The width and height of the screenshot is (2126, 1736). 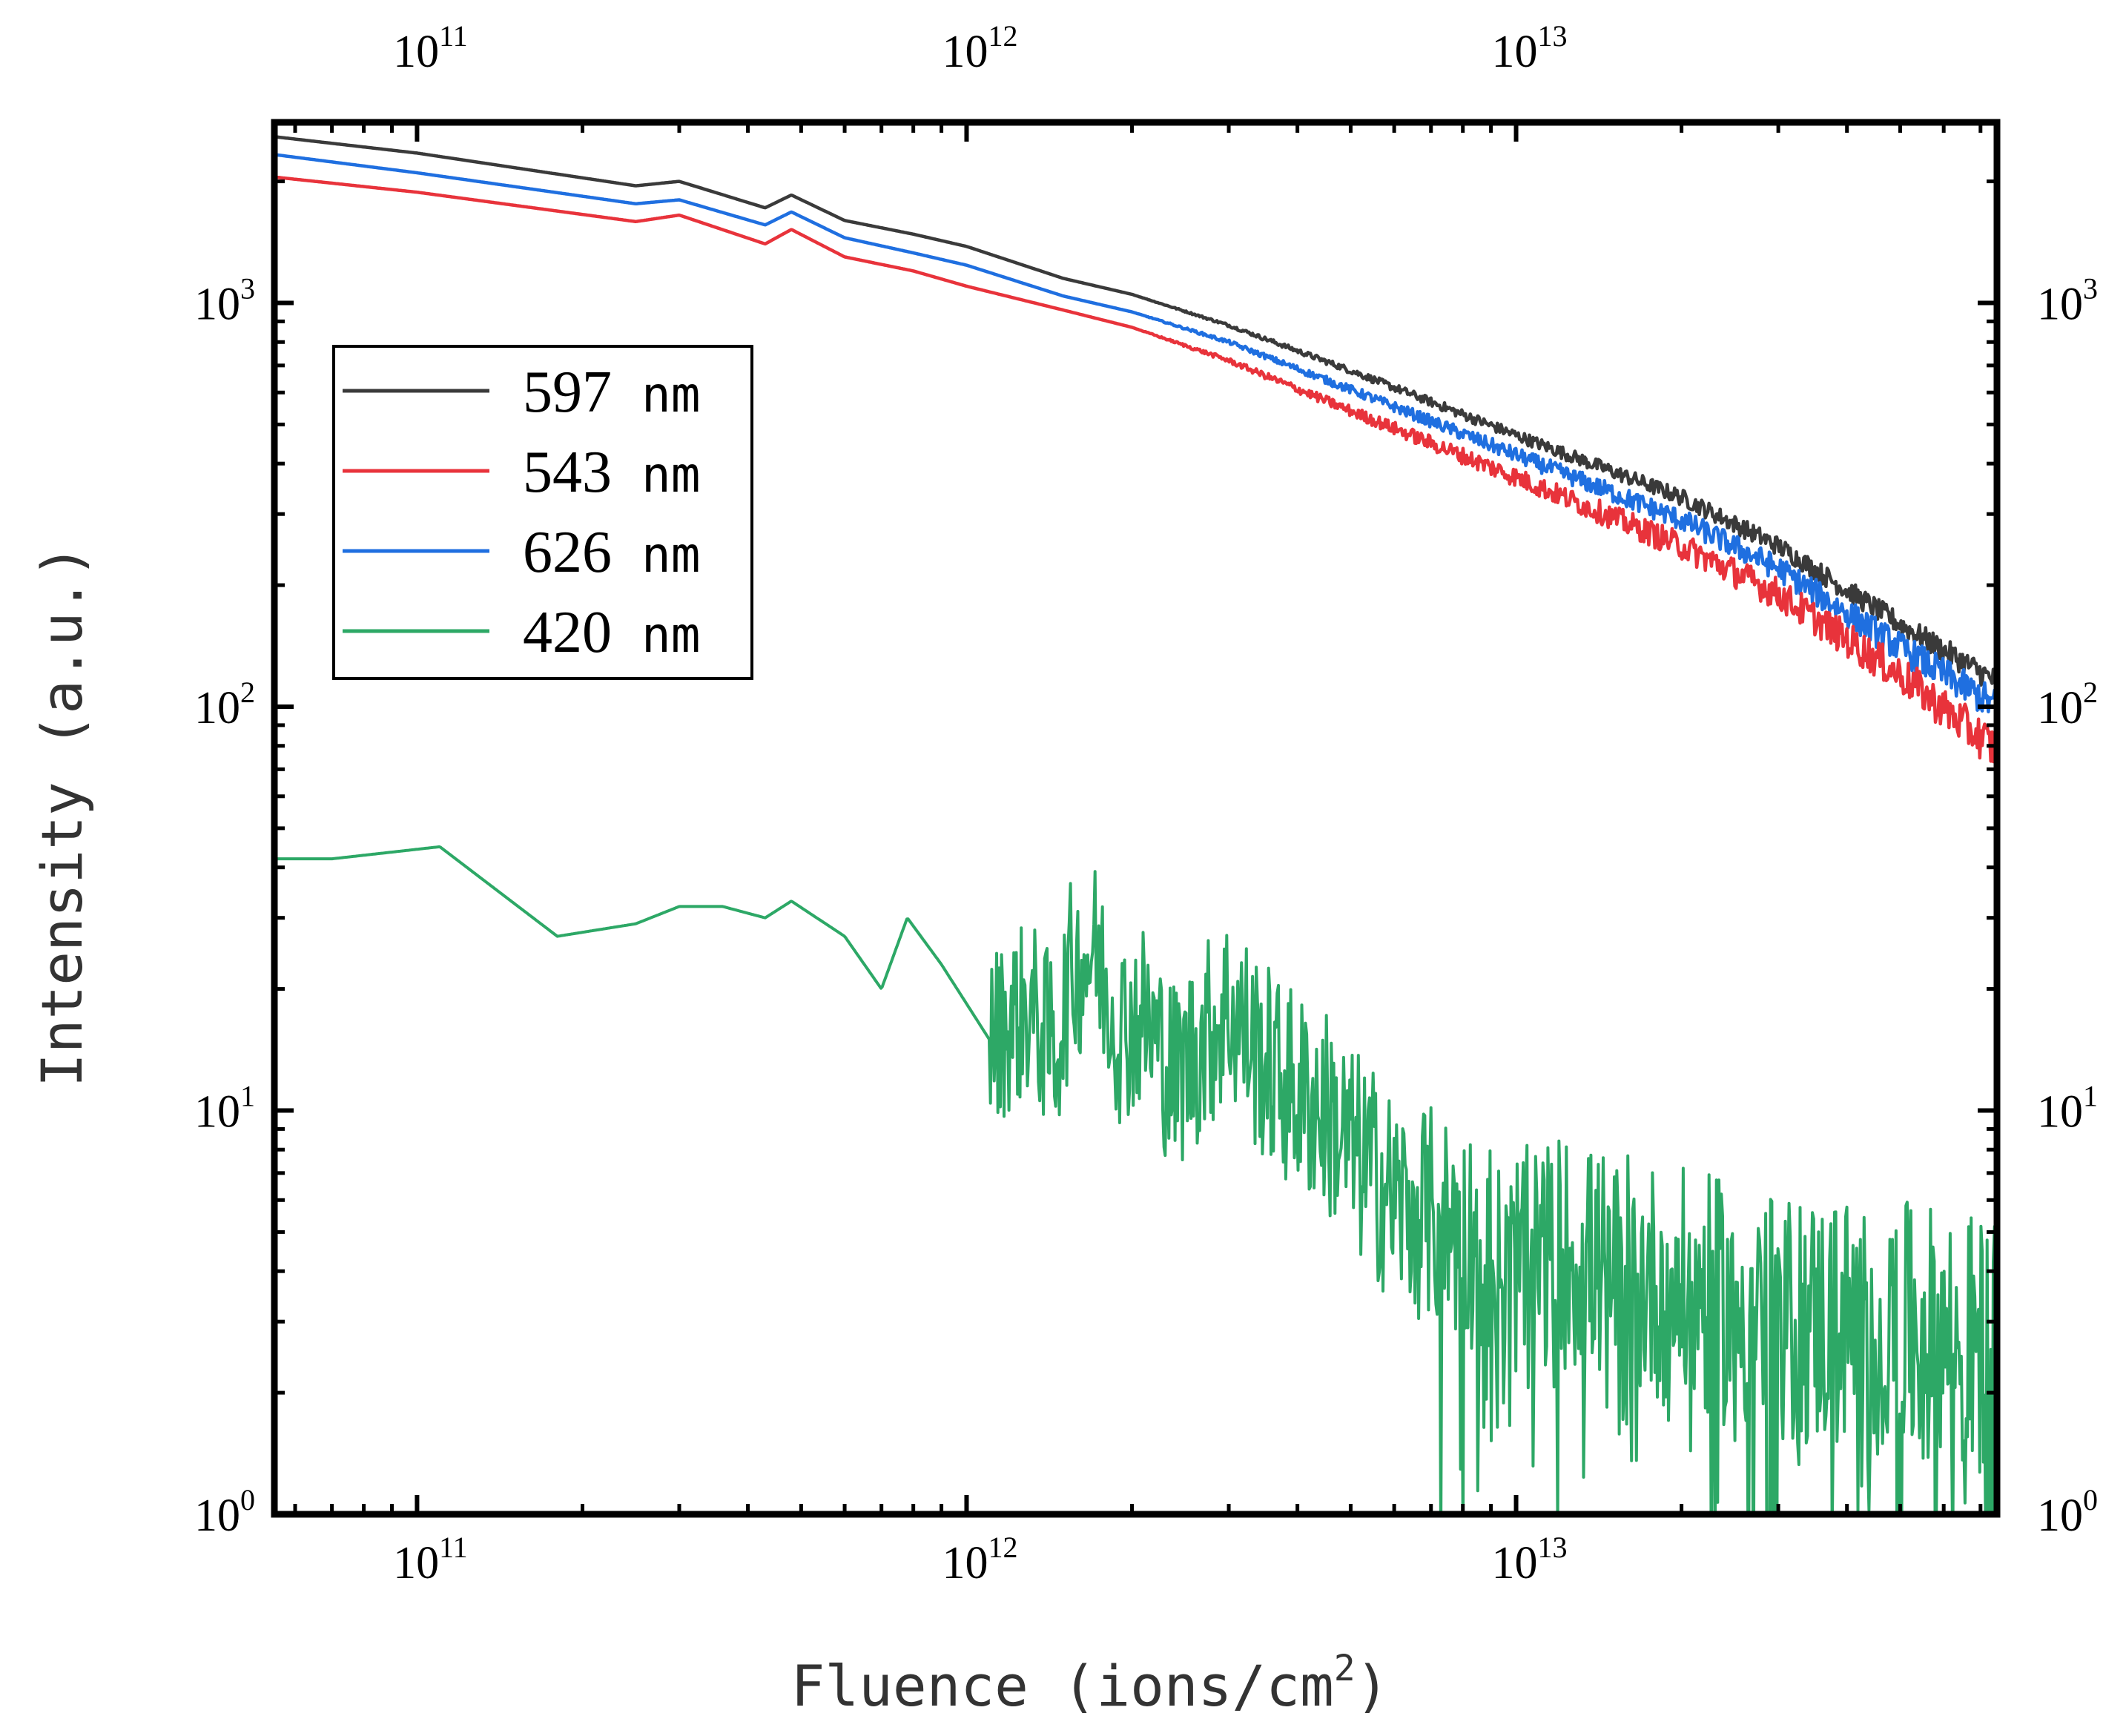 What do you see at coordinates (2067, 1512) in the screenshot?
I see `y-tick-label-right: 10⁰` at bounding box center [2067, 1512].